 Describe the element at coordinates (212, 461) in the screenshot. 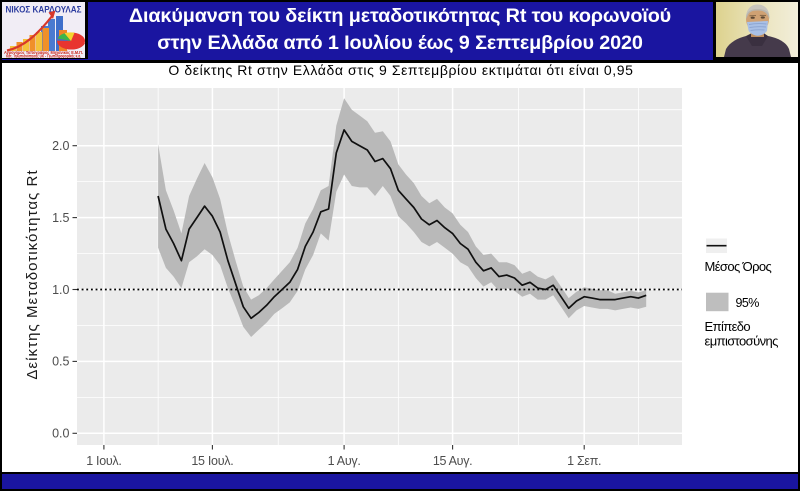

I see `svg-text: 15 Ιουλ.` at that location.